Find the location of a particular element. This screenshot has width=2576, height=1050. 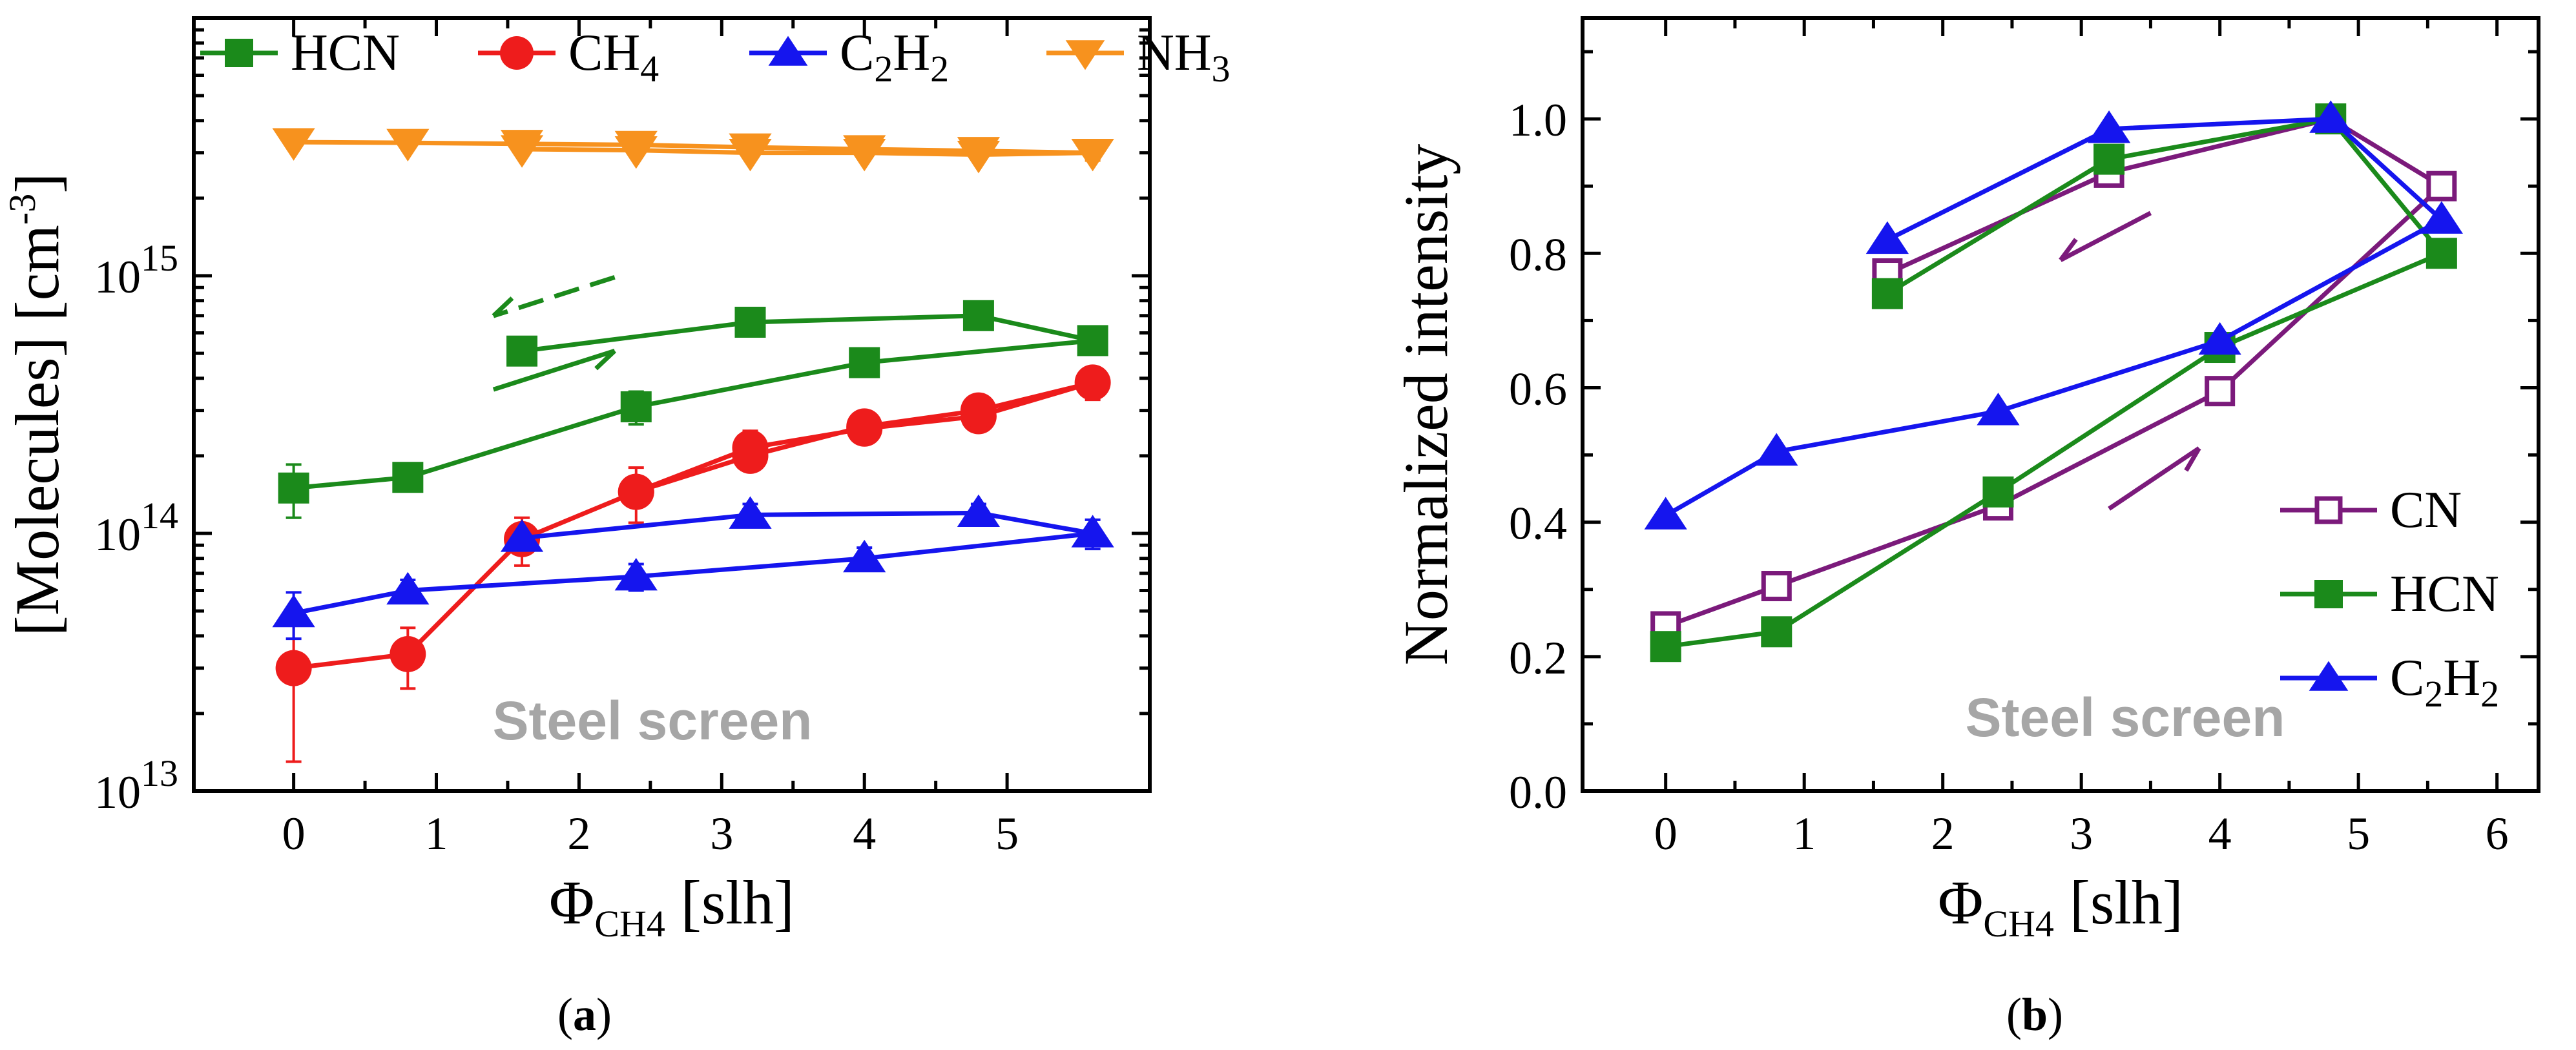

panel-caption: (a) is located at coordinates (584, 1014).